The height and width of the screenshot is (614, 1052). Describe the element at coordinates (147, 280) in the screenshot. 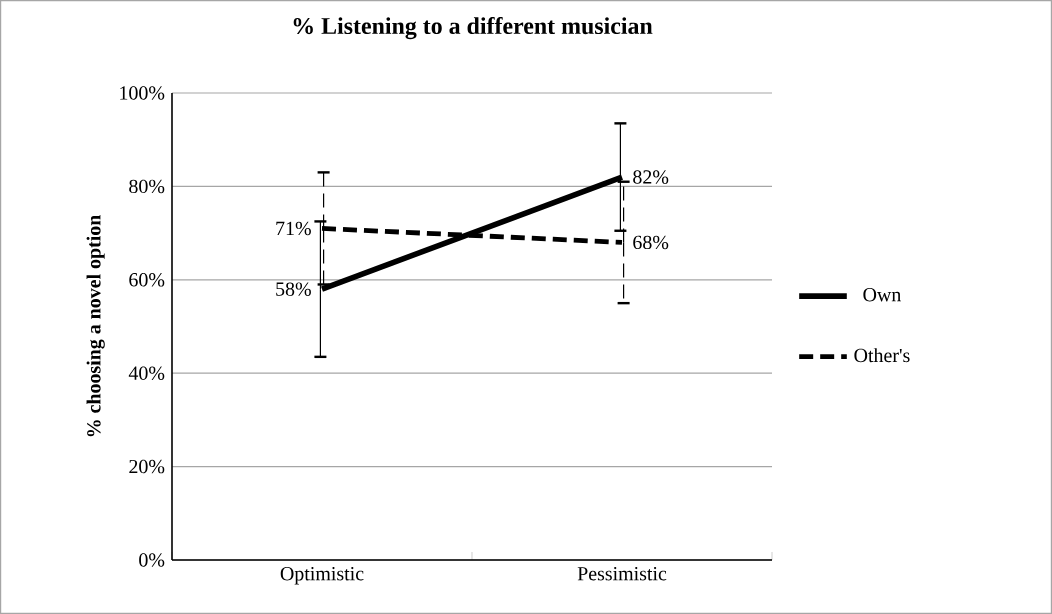

I see `y-tick-label: 60%` at that location.